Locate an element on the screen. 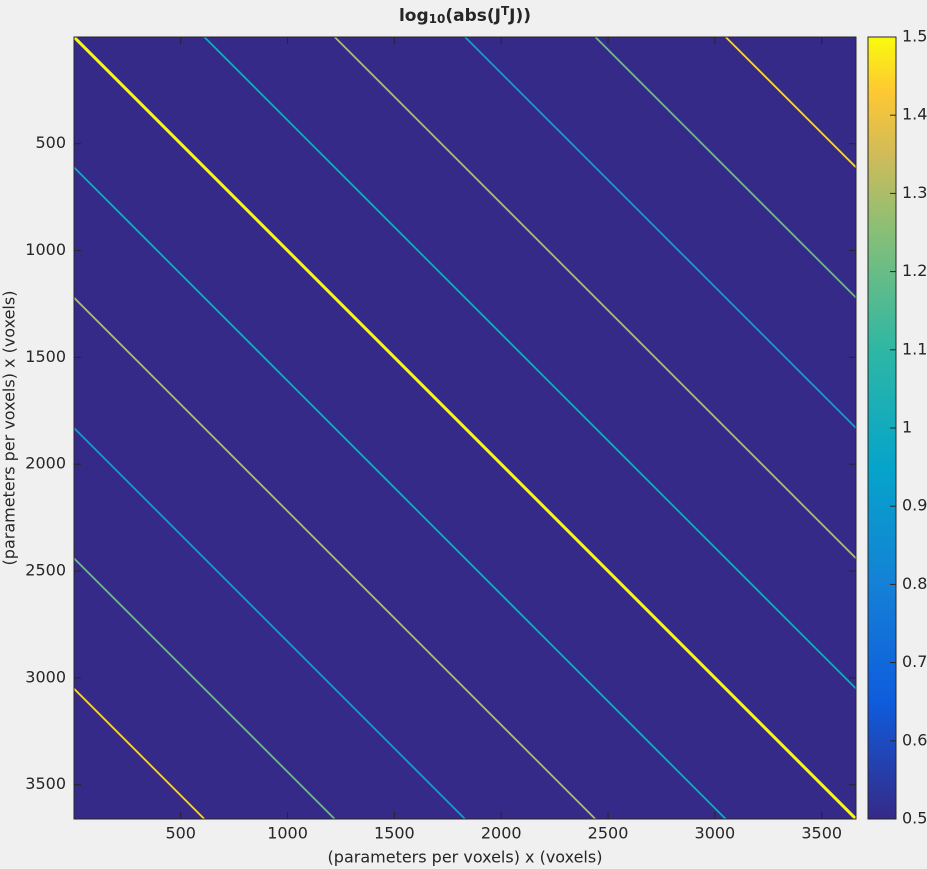 Image resolution: width=927 pixels, height=869 pixels. y-tick-label: 3500 is located at coordinates (45, 783).